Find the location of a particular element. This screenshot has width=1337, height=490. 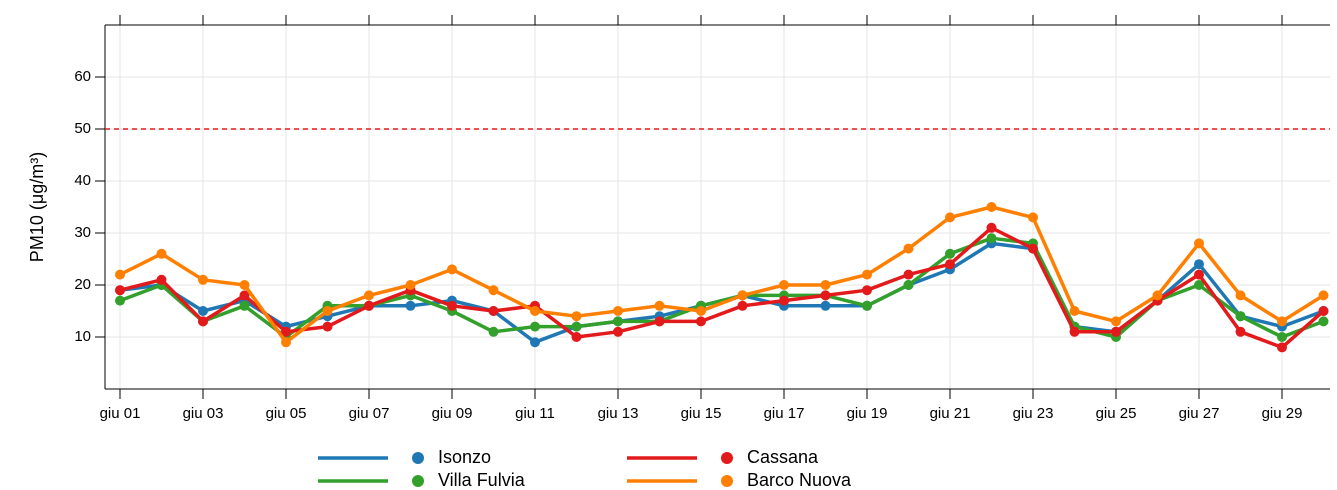

x-tick-label: giu 17 is located at coordinates (784, 413).